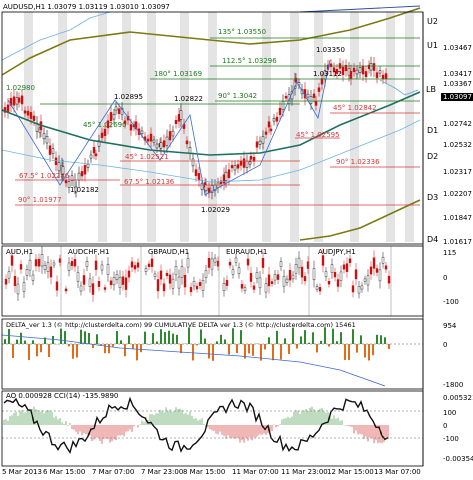 This screenshot has width=473, height=480. Describe the element at coordinates (457, 172) in the screenshot. I see `price-tick: 1.02317` at that location.